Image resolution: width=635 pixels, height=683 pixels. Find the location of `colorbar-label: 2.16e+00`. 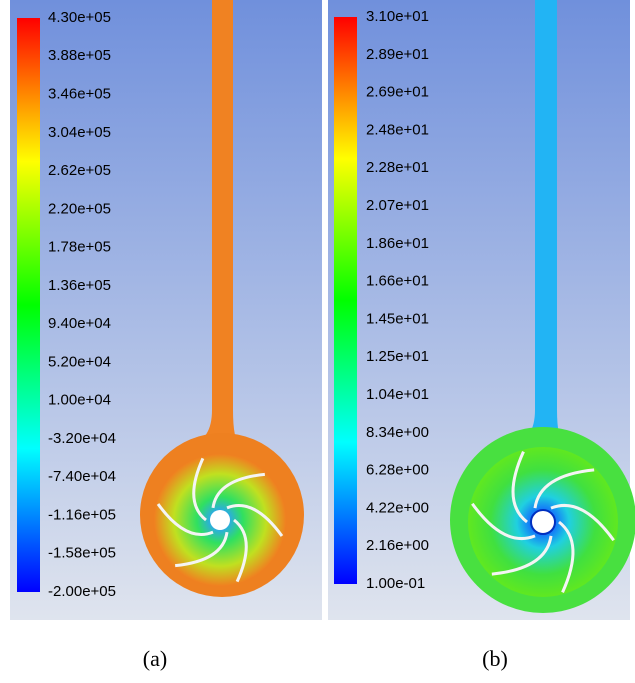

colorbar-label: 2.16e+00 is located at coordinates (397, 545).